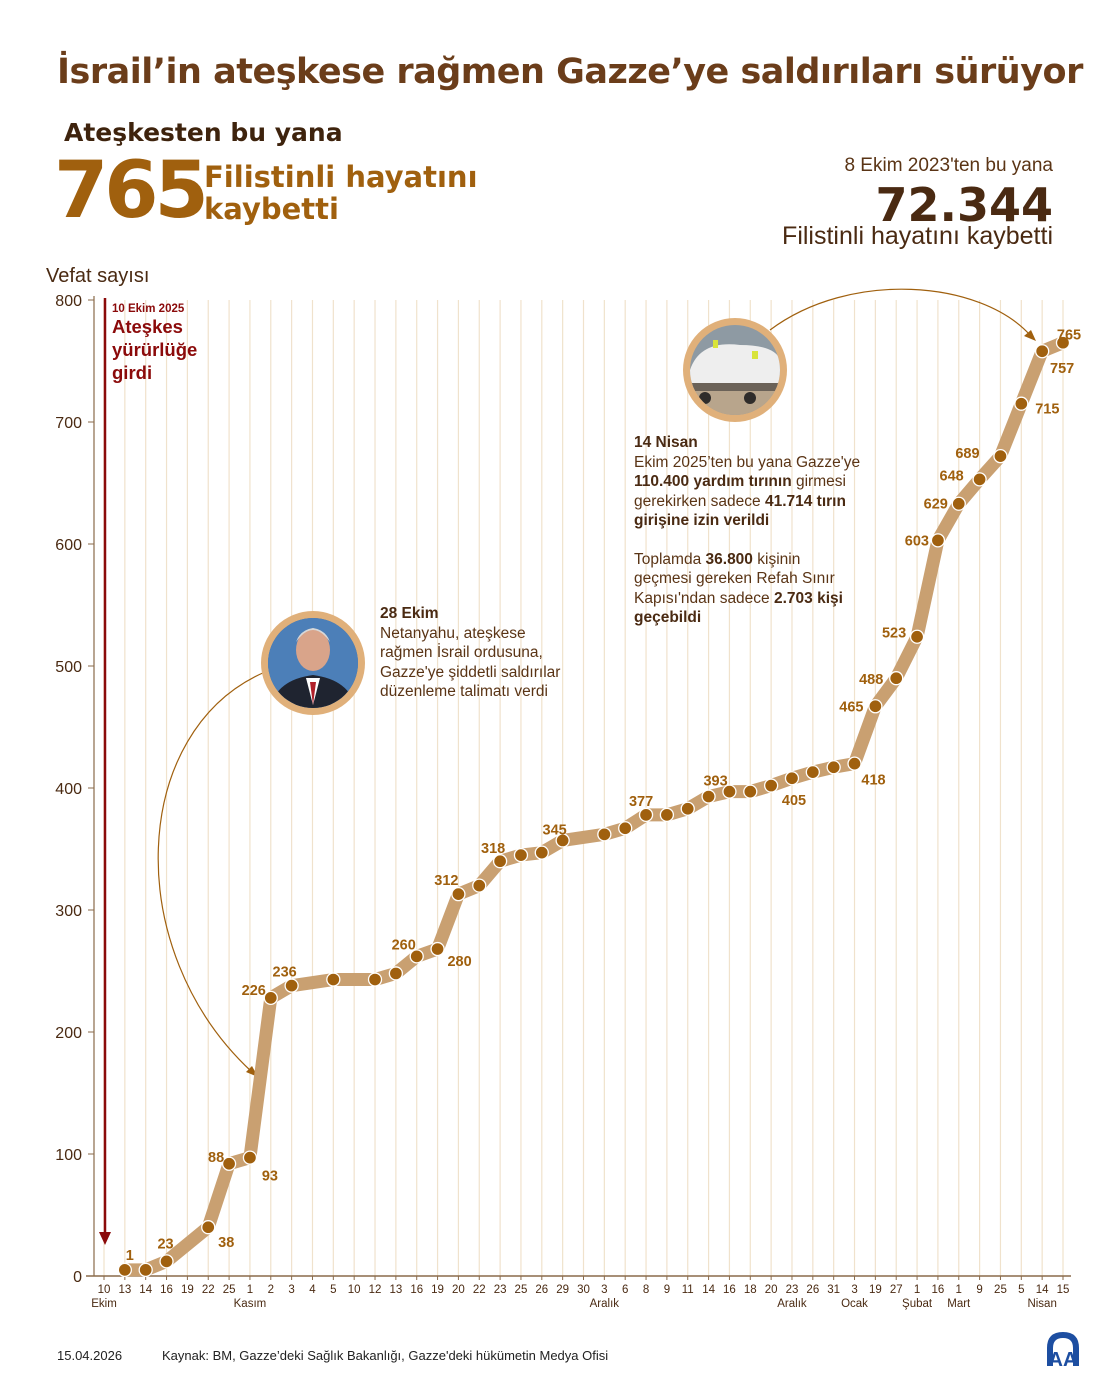 The width and height of the screenshot is (1120, 1400). What do you see at coordinates (375, 1290) in the screenshot?
I see `x-tick-label: 12` at bounding box center [375, 1290].